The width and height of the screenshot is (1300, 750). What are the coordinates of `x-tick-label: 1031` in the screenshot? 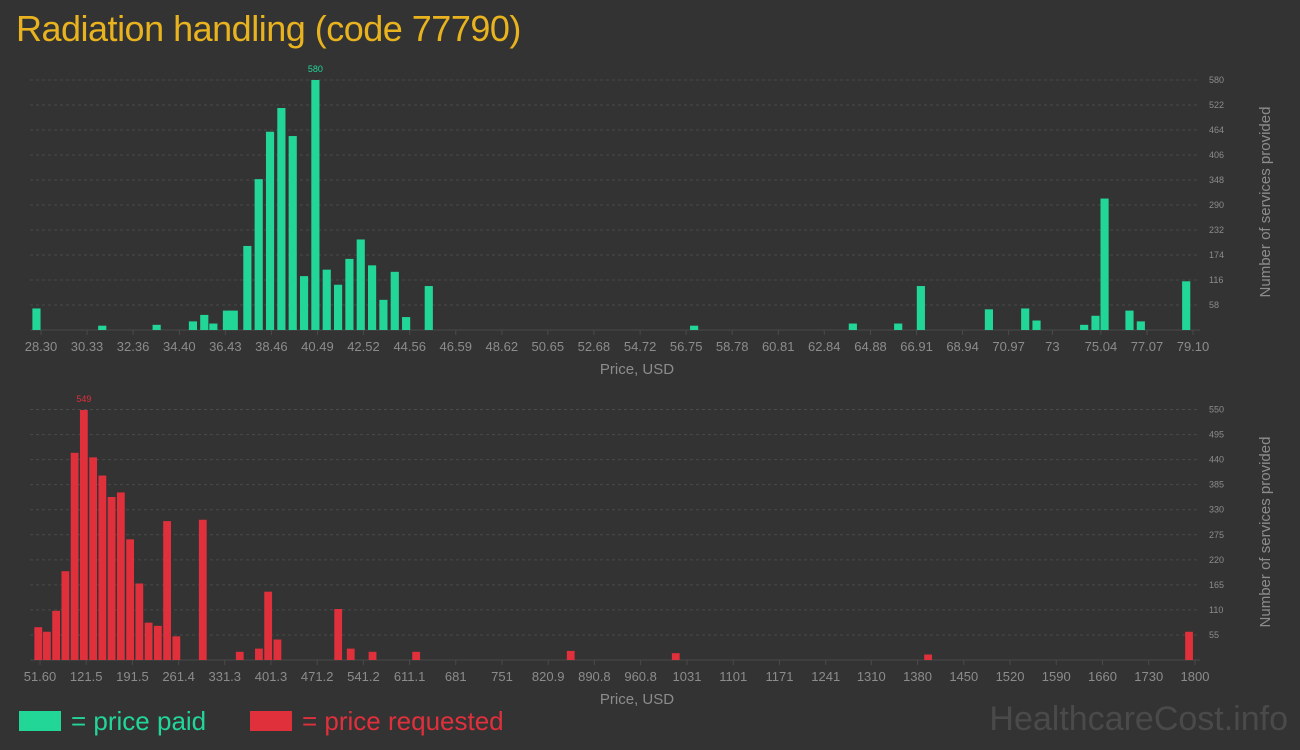 It's located at (687, 676).